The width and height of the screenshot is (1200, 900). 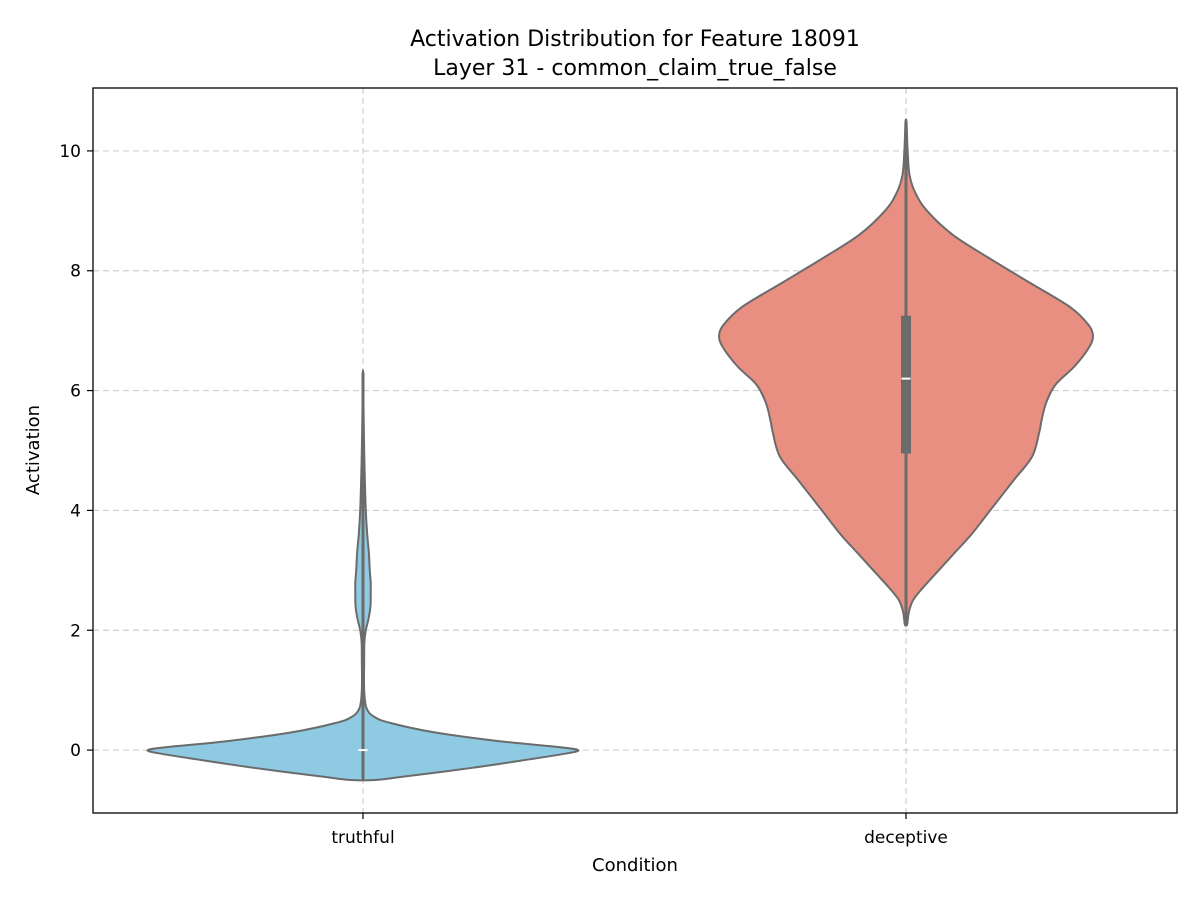 I want to click on y-tick-label: 10, so click(x=70, y=152).